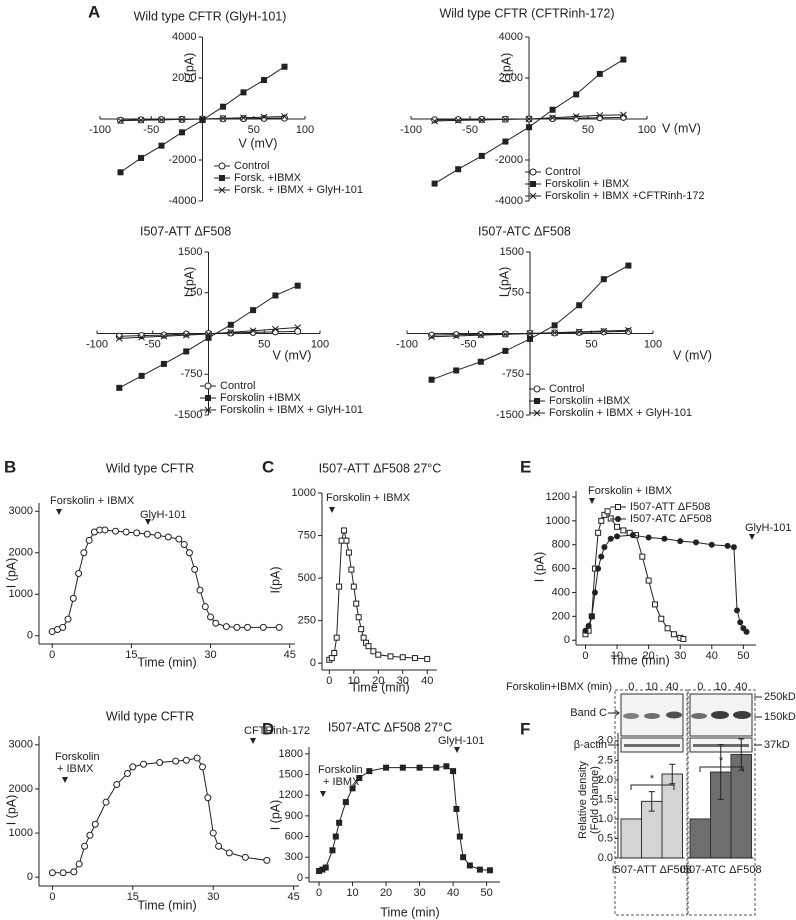 This screenshot has height=920, width=796. I want to click on size-marker: 250kD, so click(780, 697).